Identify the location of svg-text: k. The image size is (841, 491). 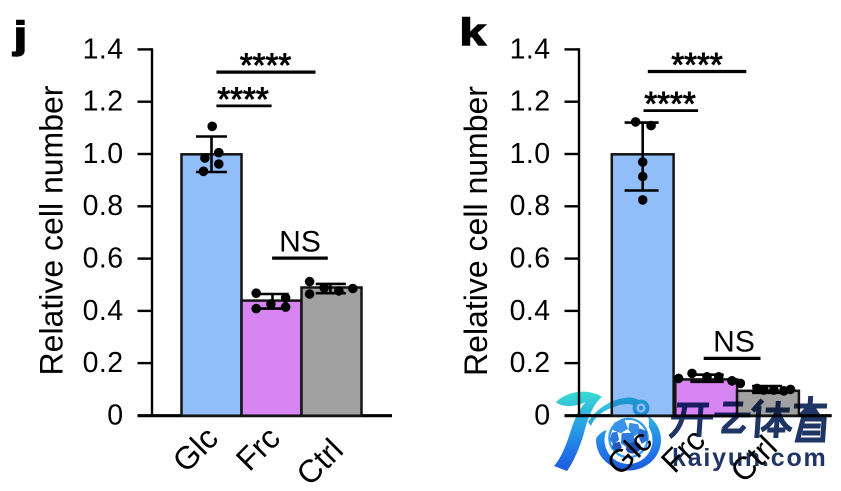
(473, 32).